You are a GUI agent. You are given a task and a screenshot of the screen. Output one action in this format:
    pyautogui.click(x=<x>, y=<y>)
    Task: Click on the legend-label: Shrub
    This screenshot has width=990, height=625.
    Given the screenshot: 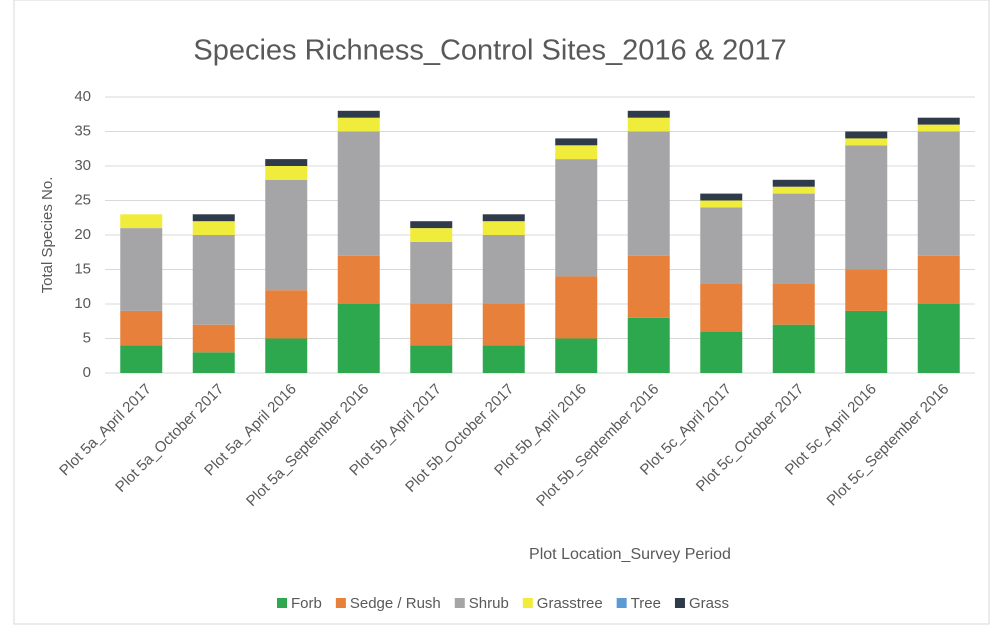 What is the action you would take?
    pyautogui.click(x=489, y=603)
    